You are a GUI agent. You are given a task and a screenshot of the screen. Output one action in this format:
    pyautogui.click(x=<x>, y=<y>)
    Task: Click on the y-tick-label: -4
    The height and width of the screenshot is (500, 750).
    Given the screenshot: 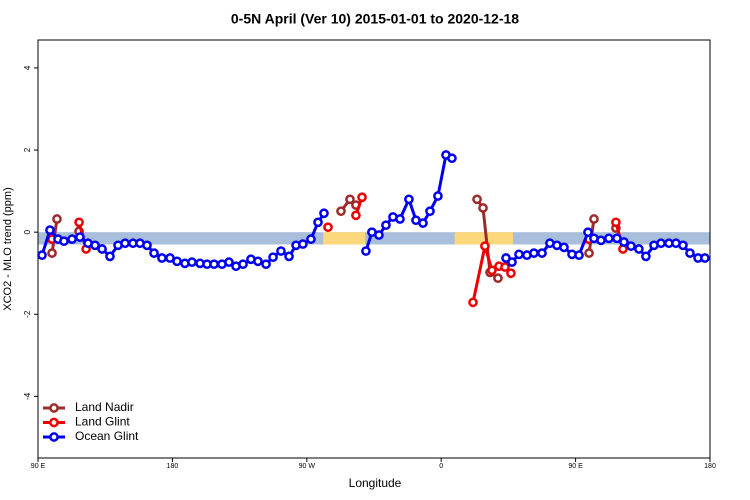 What is the action you would take?
    pyautogui.click(x=27, y=396)
    